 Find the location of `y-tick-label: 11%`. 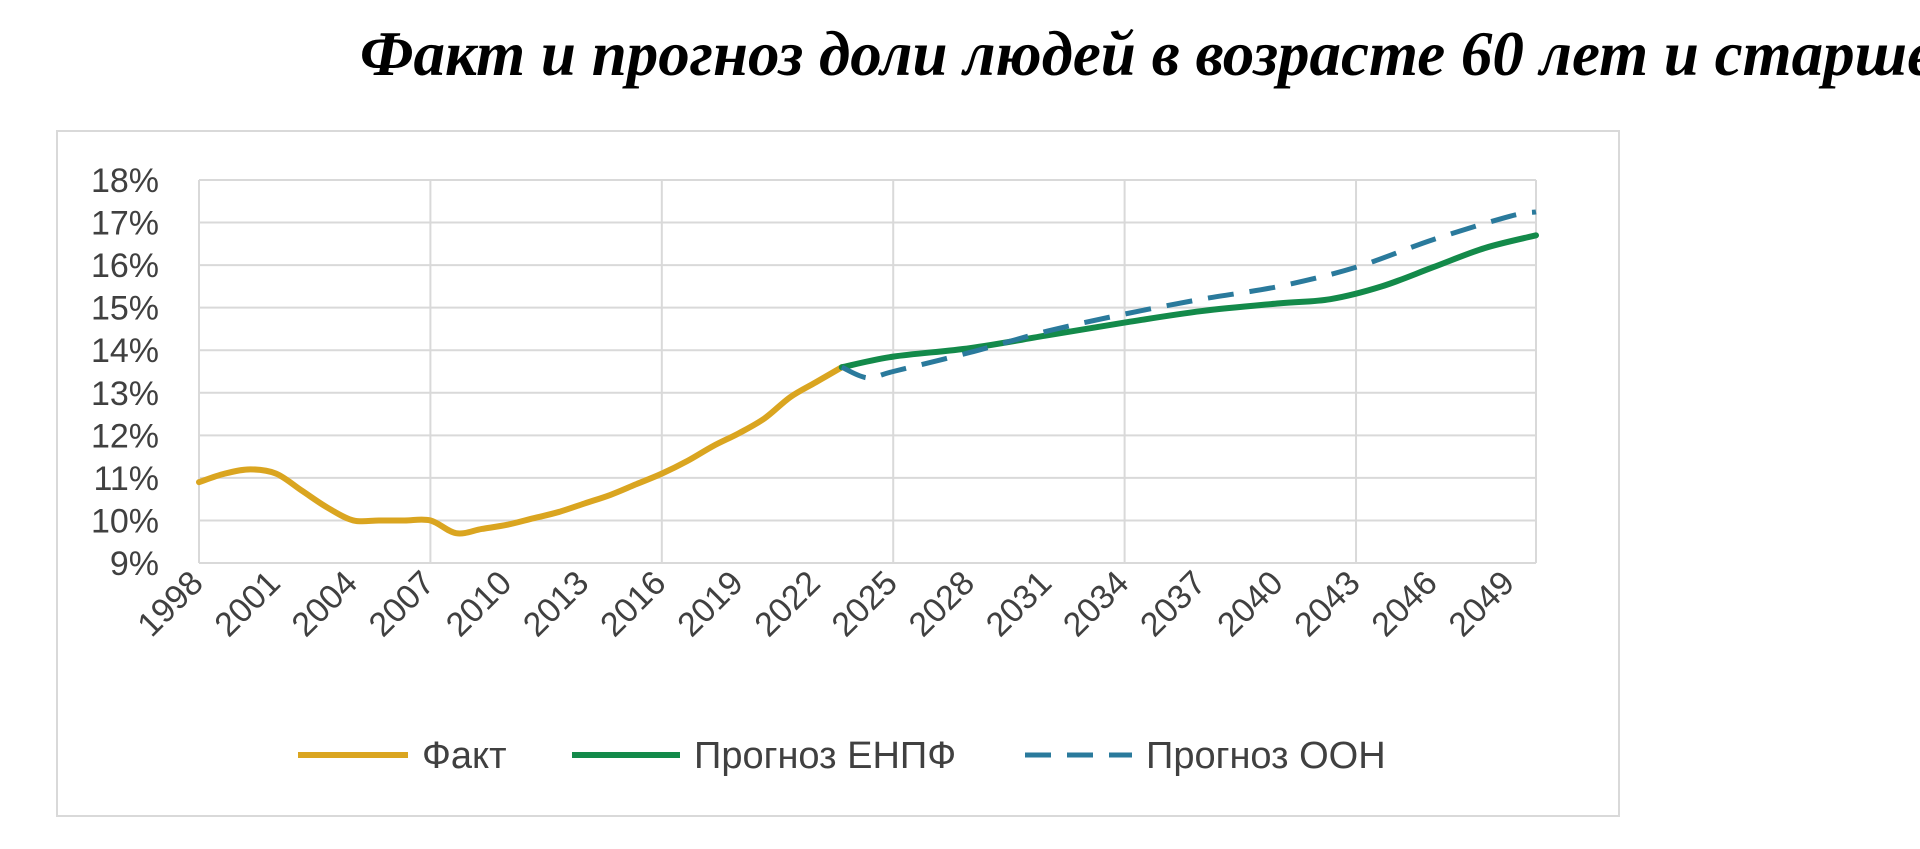

y-tick-label: 11% is located at coordinates (126, 479).